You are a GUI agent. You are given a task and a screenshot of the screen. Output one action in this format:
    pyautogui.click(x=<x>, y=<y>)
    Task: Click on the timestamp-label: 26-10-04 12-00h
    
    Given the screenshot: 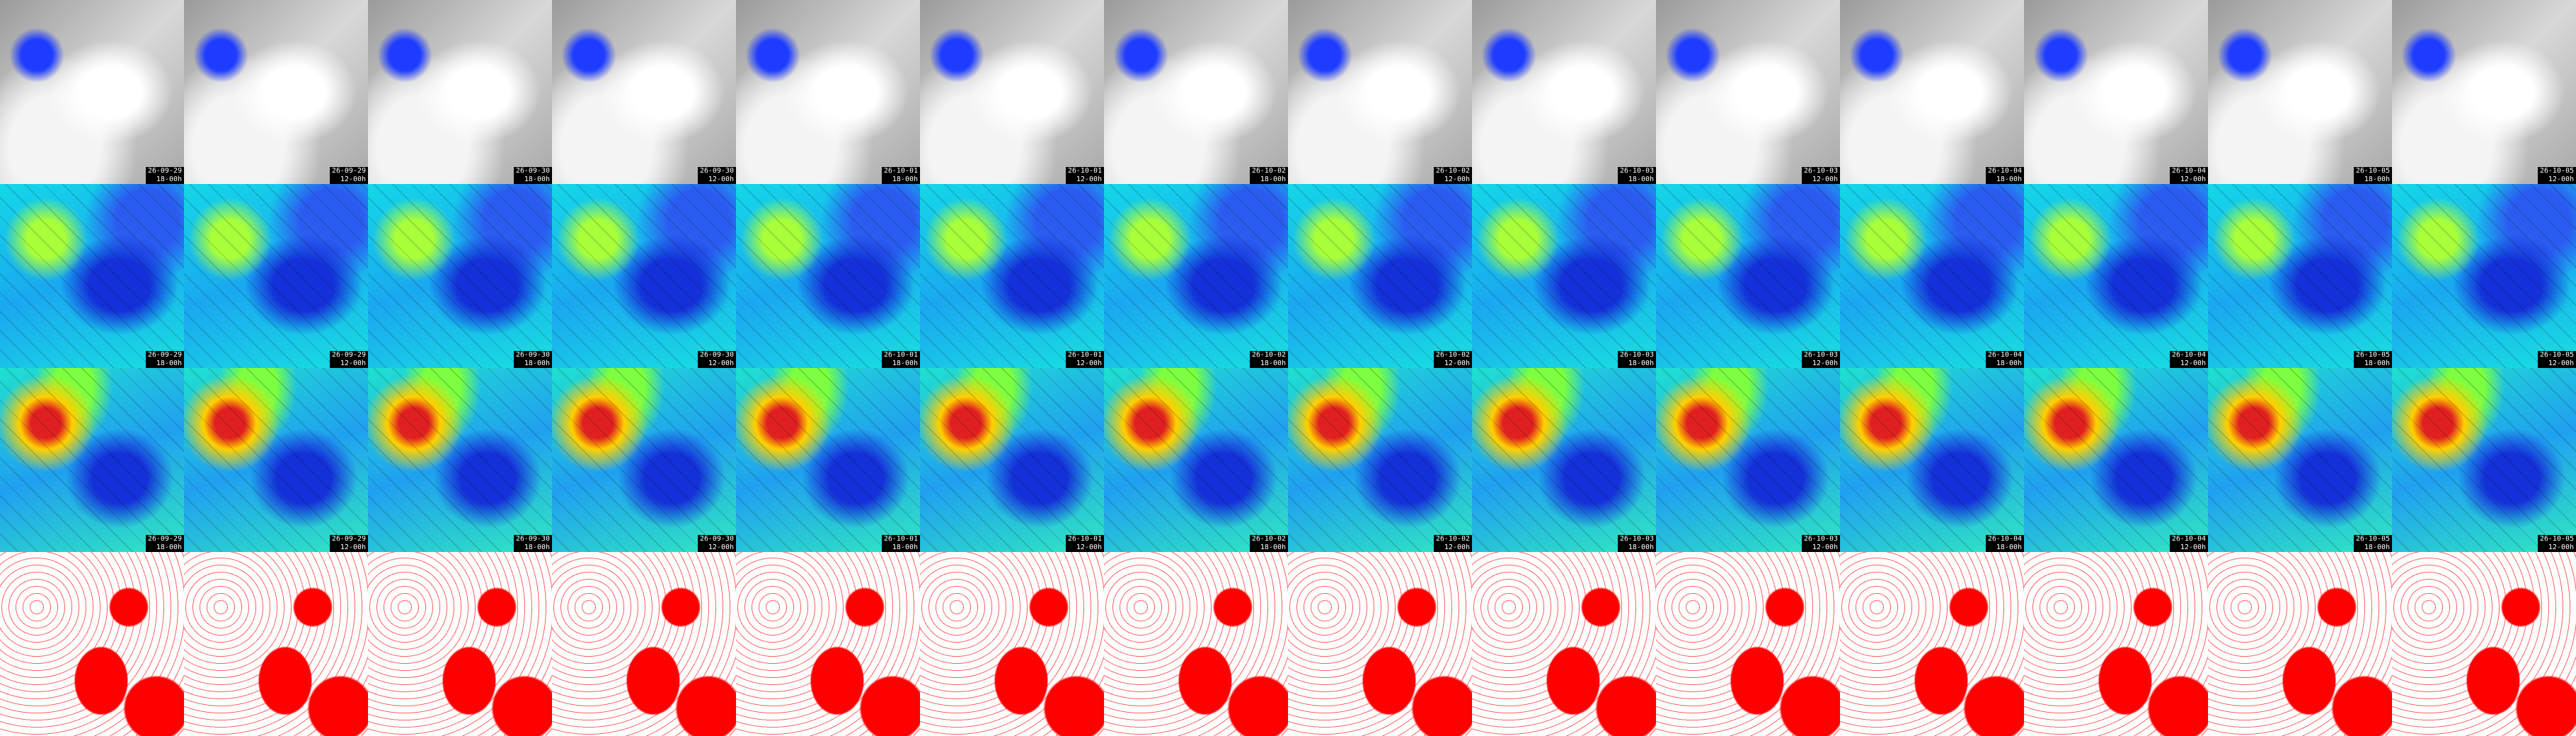 What is the action you would take?
    pyautogui.click(x=2188, y=176)
    